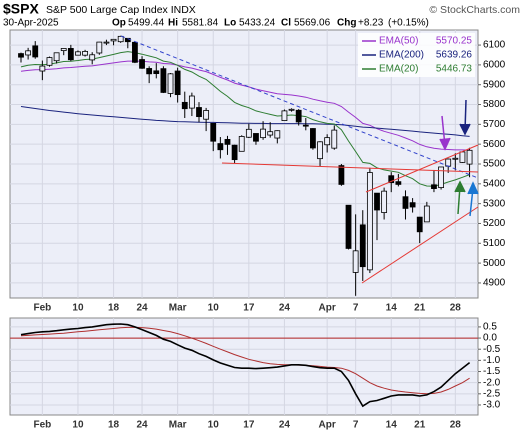  What do you see at coordinates (21, 9) in the screenshot?
I see `chart-title: $SPX` at bounding box center [21, 9].